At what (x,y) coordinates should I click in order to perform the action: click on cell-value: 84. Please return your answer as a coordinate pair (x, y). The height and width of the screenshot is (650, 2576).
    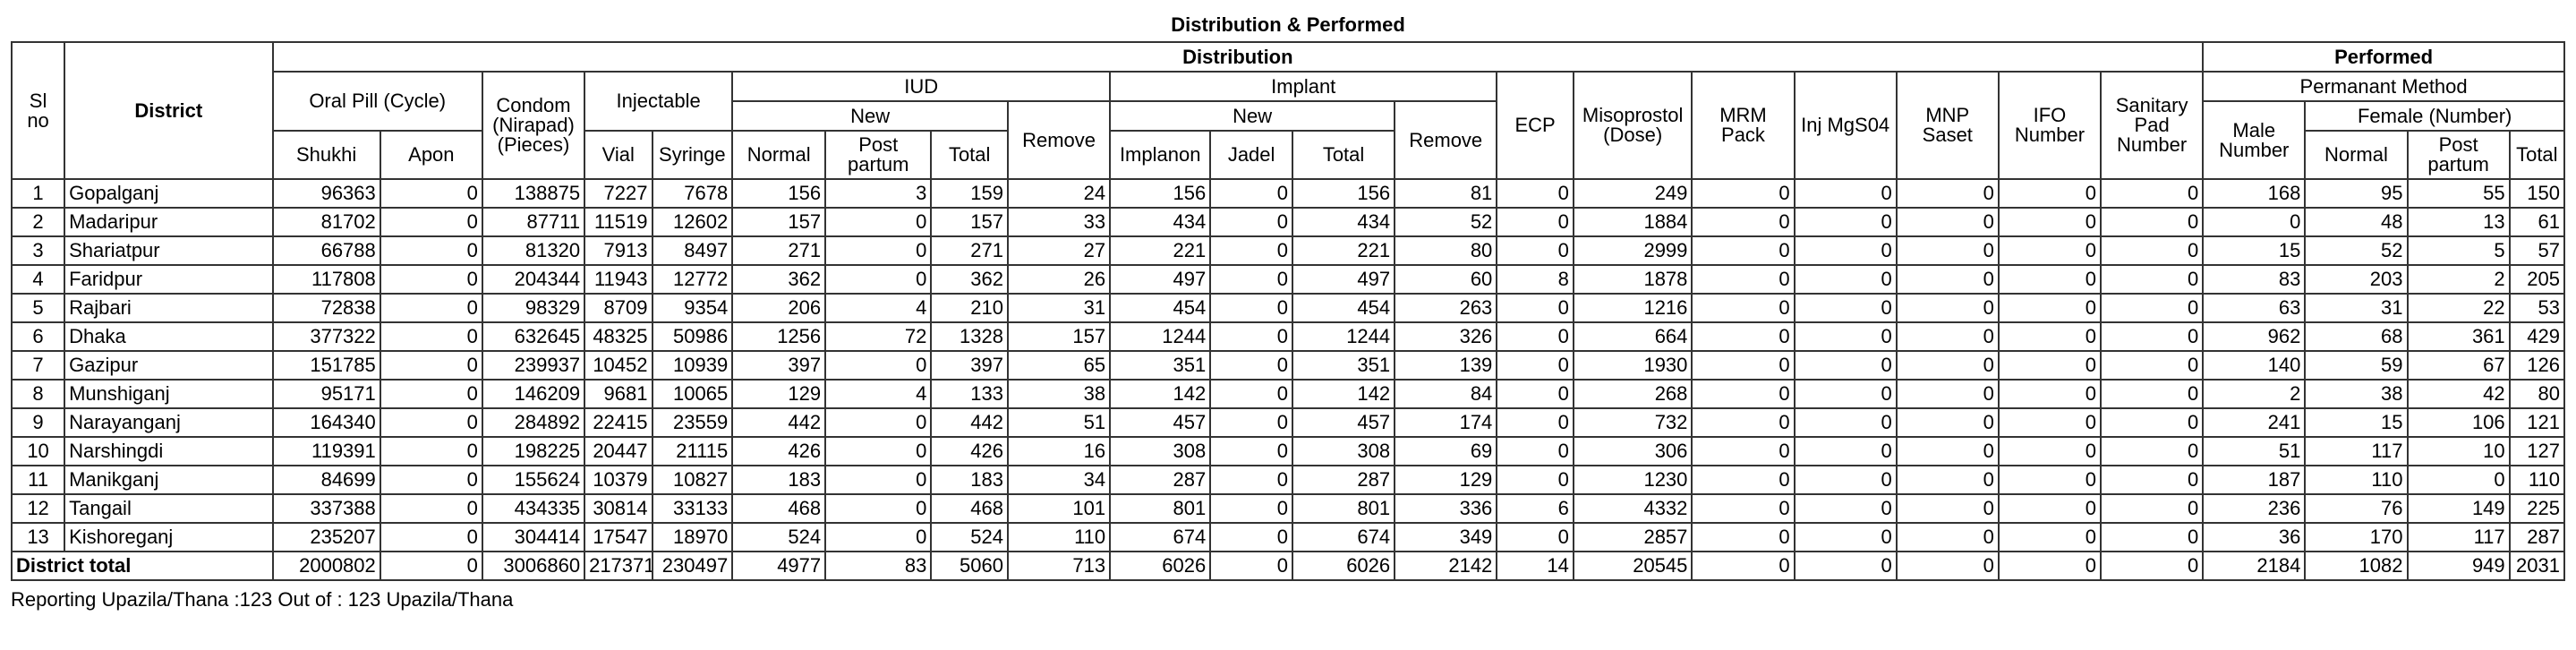
    Looking at the image, I should click on (1446, 394).